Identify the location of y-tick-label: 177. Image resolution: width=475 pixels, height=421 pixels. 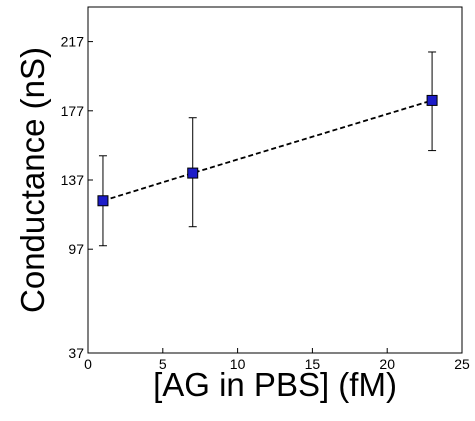
(73, 111).